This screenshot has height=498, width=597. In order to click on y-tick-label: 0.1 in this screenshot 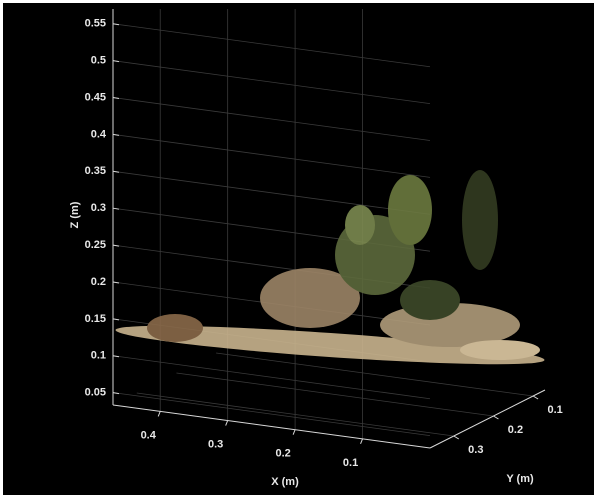, I will do `click(554, 410)`.